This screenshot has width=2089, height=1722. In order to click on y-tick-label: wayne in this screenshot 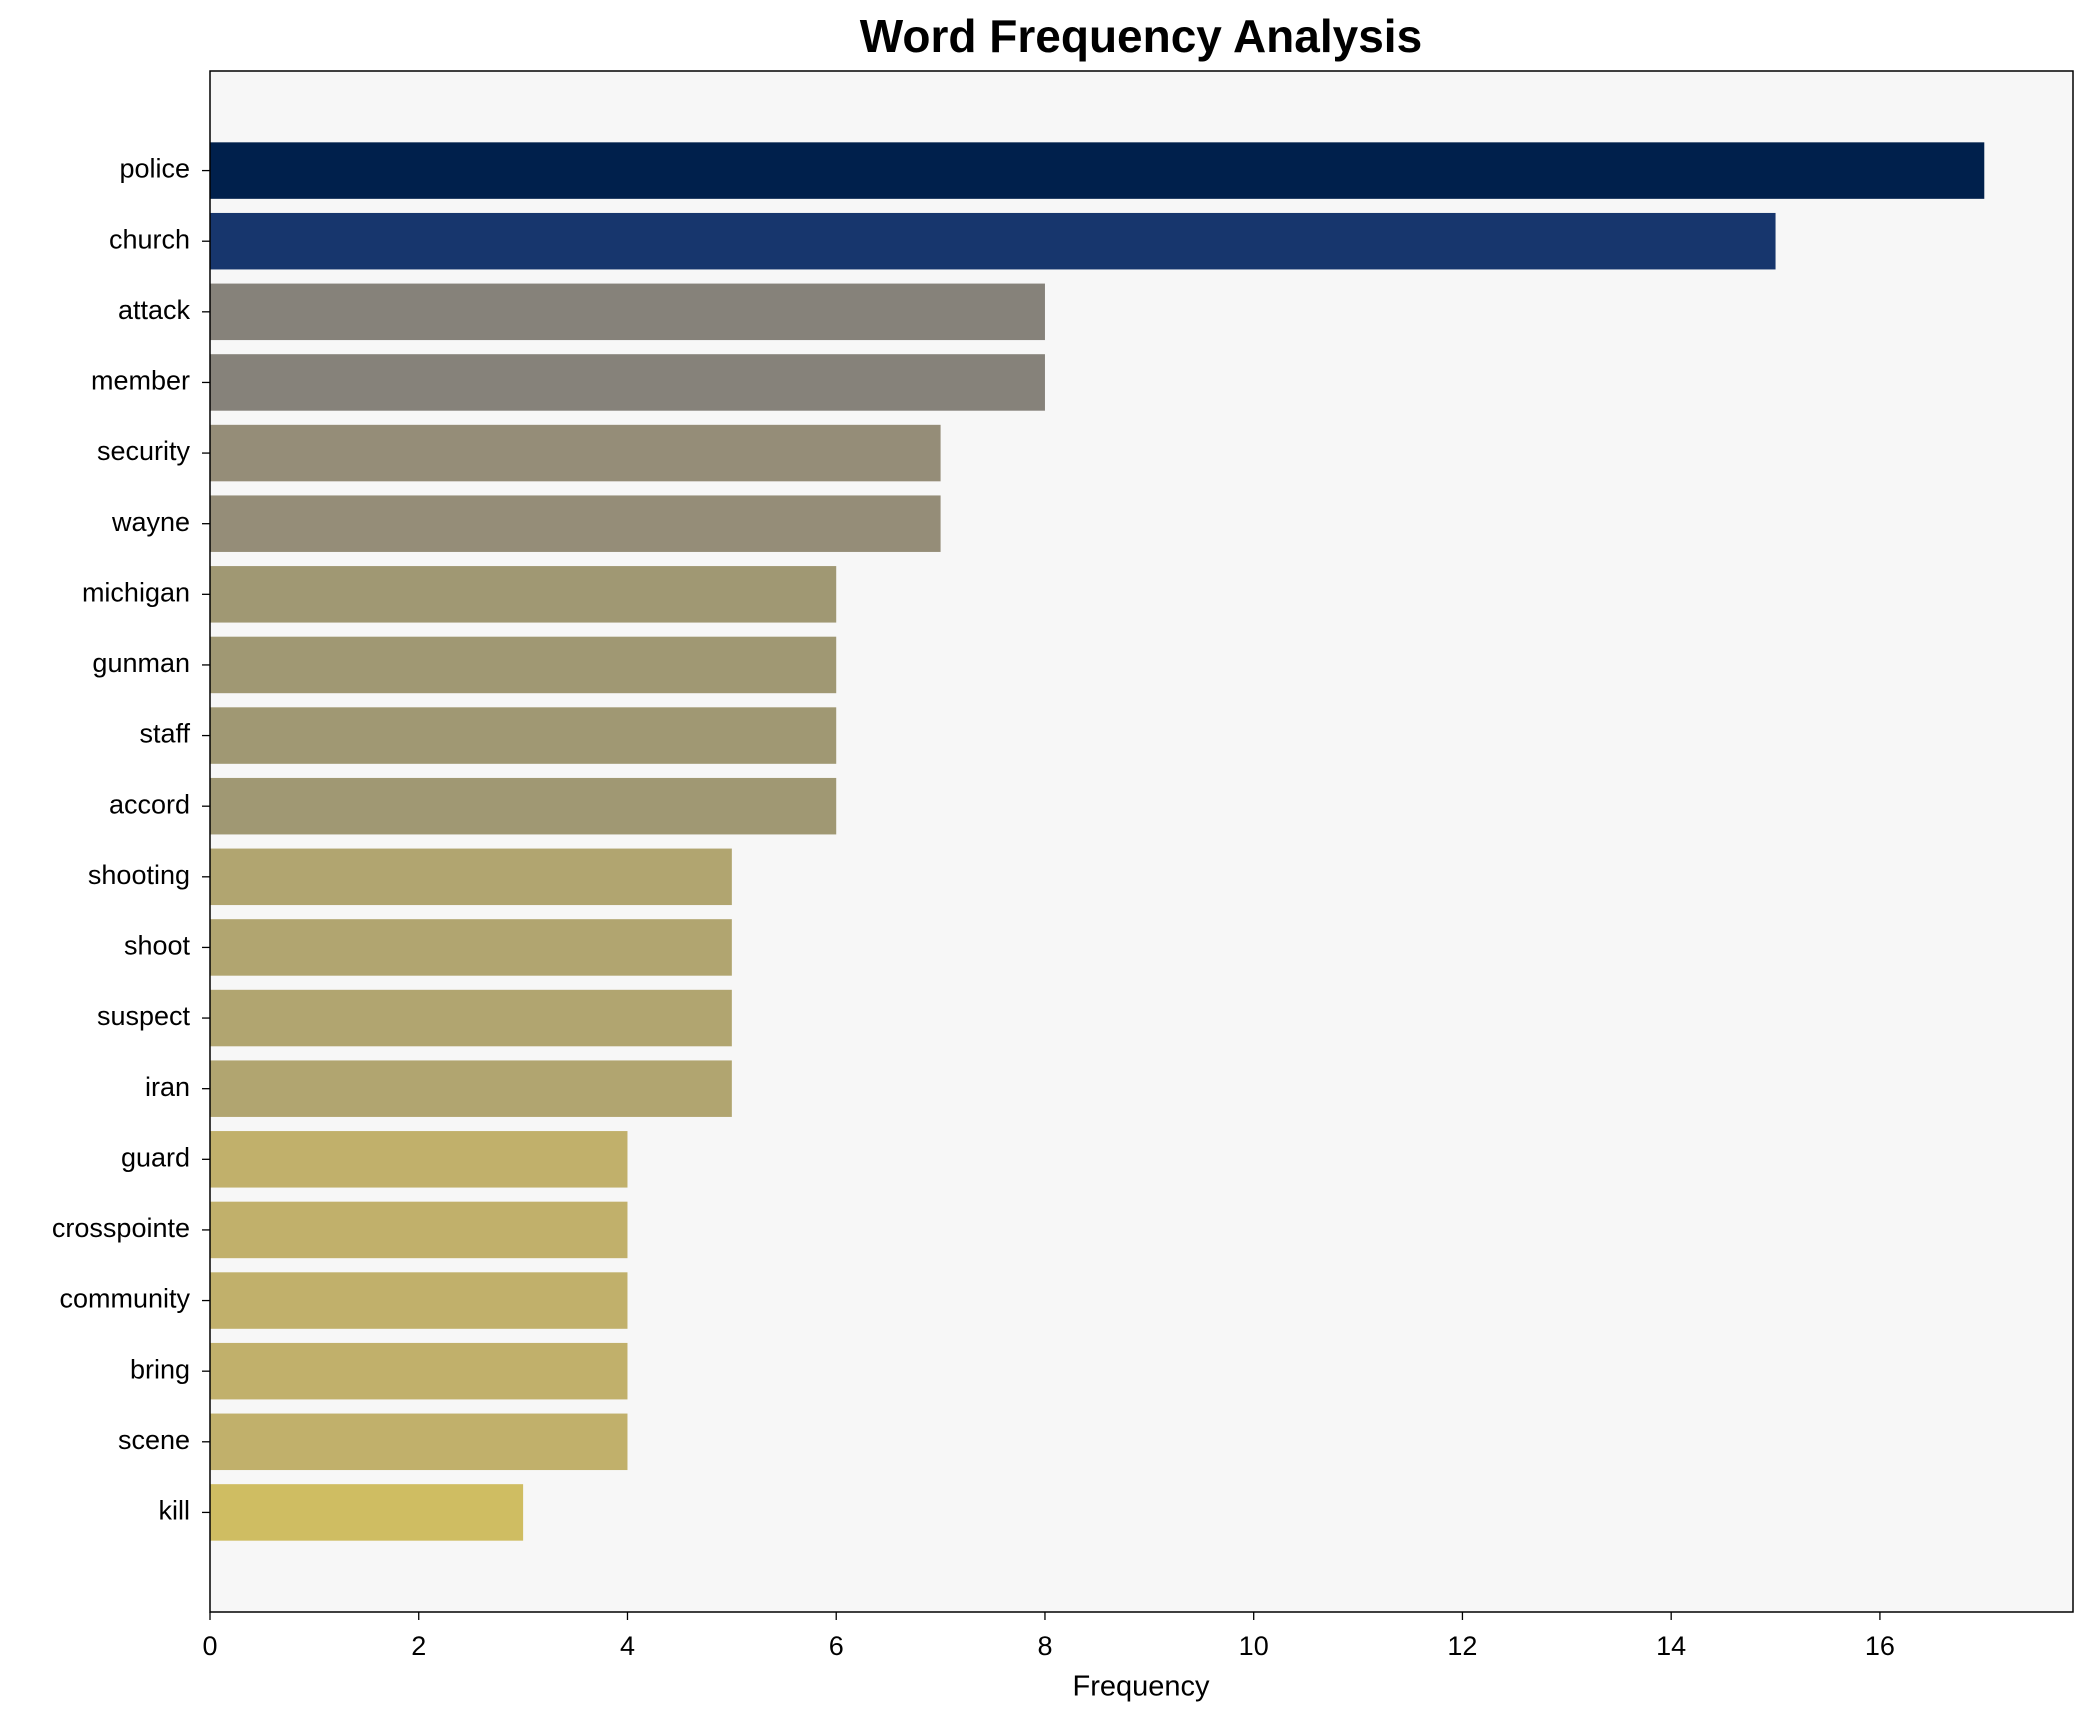, I will do `click(150, 522)`.